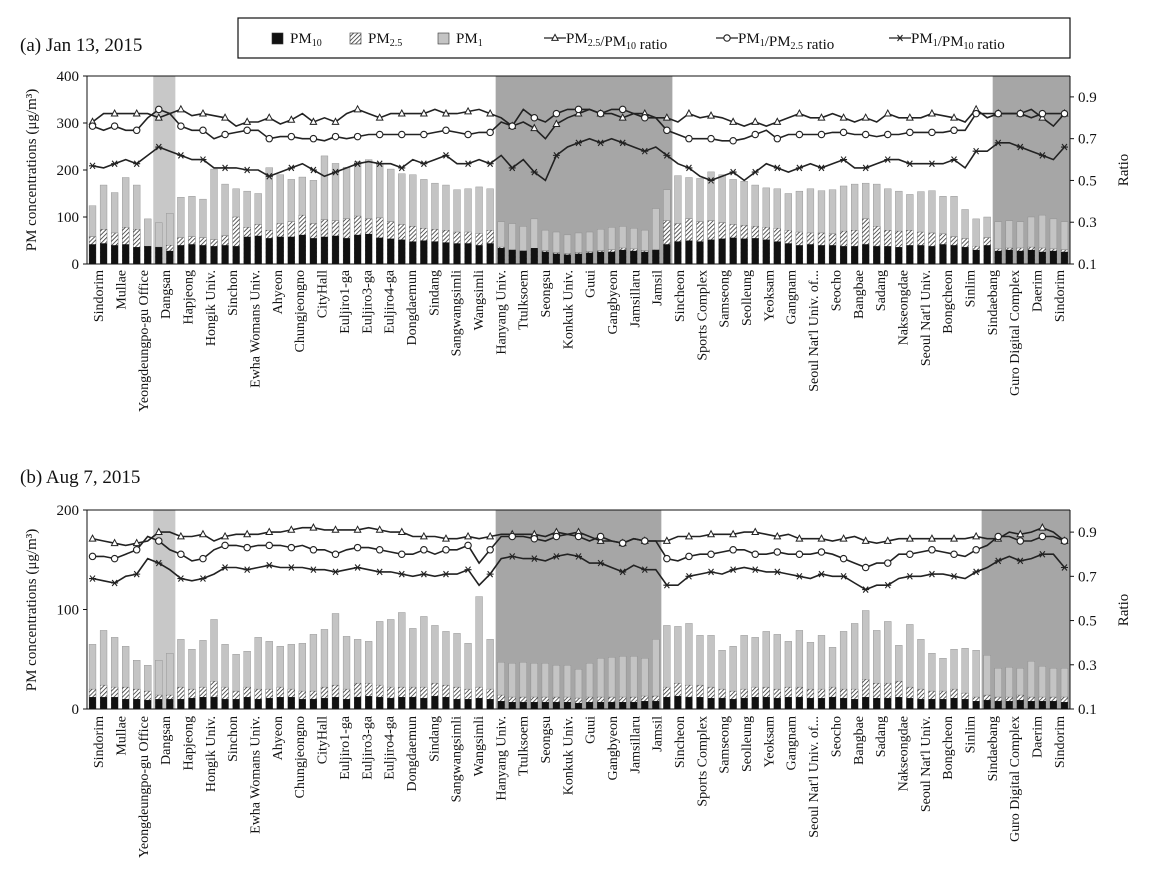 The width and height of the screenshot is (1151, 892). What do you see at coordinates (412, 753) in the screenshot?
I see `x-tick-label: Dongdaemun` at bounding box center [412, 753].